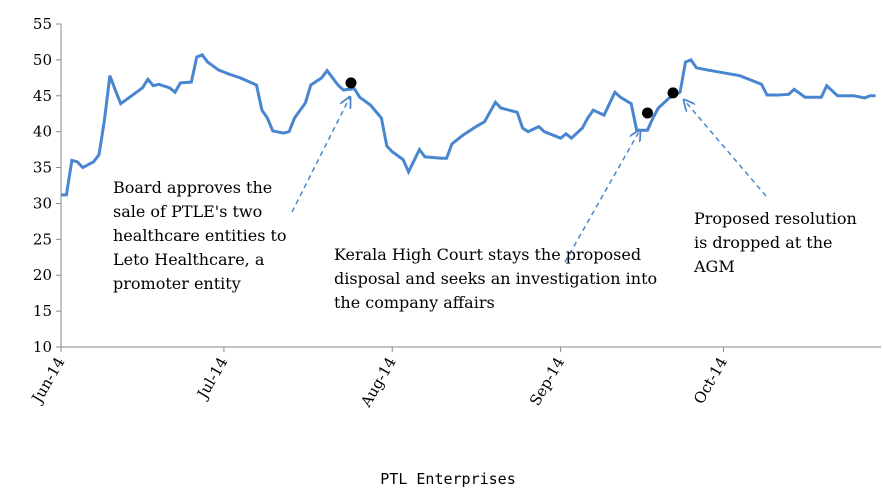 The image size is (883, 490). What do you see at coordinates (177, 283) in the screenshot?
I see `annotation: promoter entity` at bounding box center [177, 283].